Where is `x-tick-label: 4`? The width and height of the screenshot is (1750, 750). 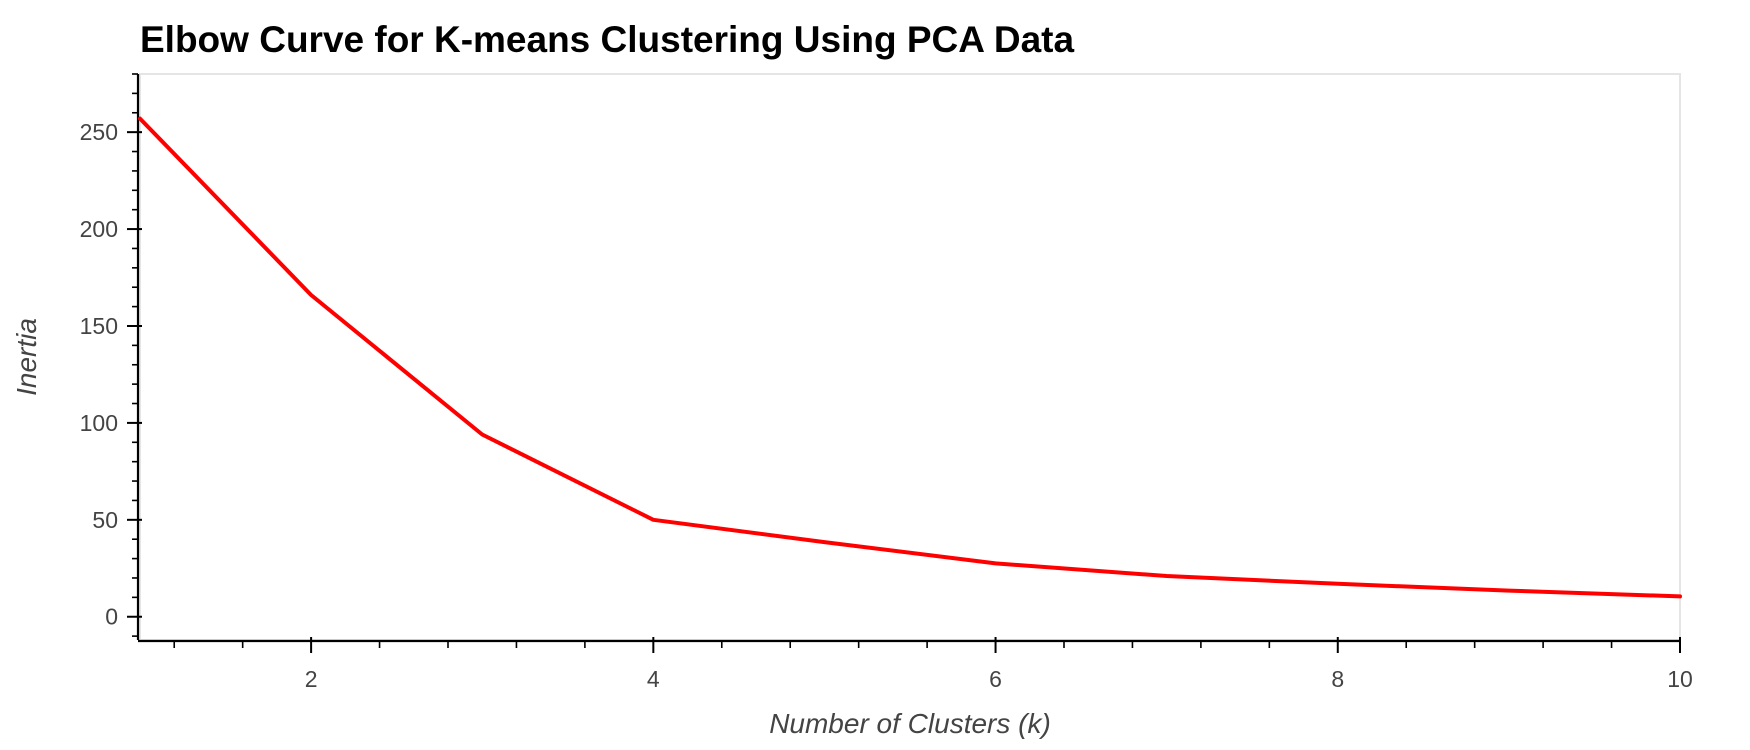
x-tick-label: 4 is located at coordinates (653, 679).